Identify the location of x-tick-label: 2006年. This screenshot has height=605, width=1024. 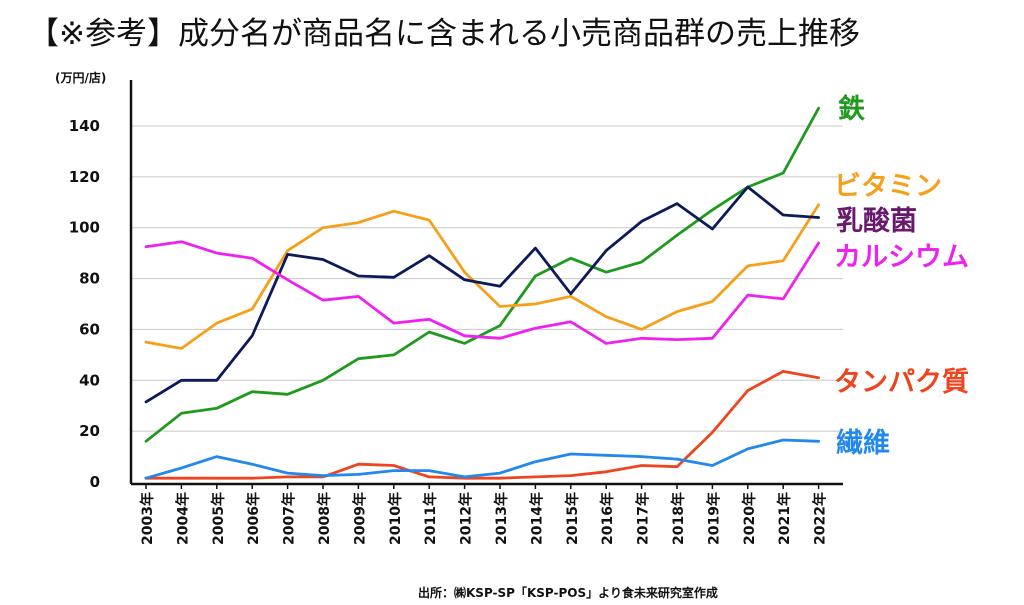
(253, 518).